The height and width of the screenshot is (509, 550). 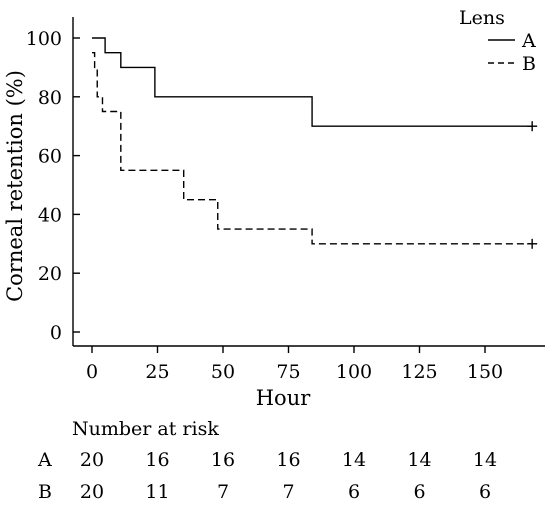 What do you see at coordinates (528, 41) in the screenshot?
I see `legend-label-a: A` at bounding box center [528, 41].